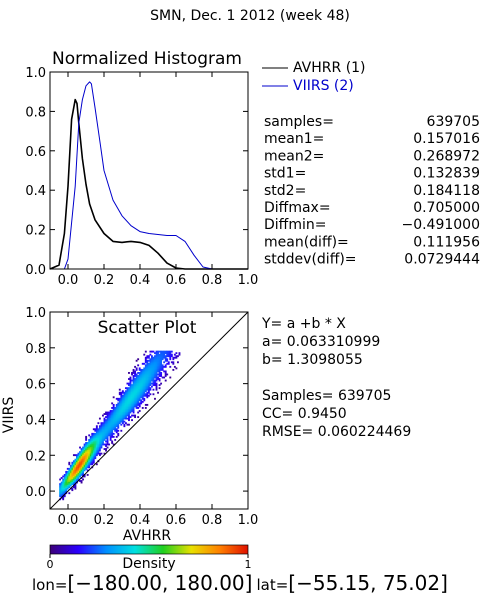 The image size is (500, 600). What do you see at coordinates (306, 242) in the screenshot?
I see `stat-label: mean(diff)=` at bounding box center [306, 242].